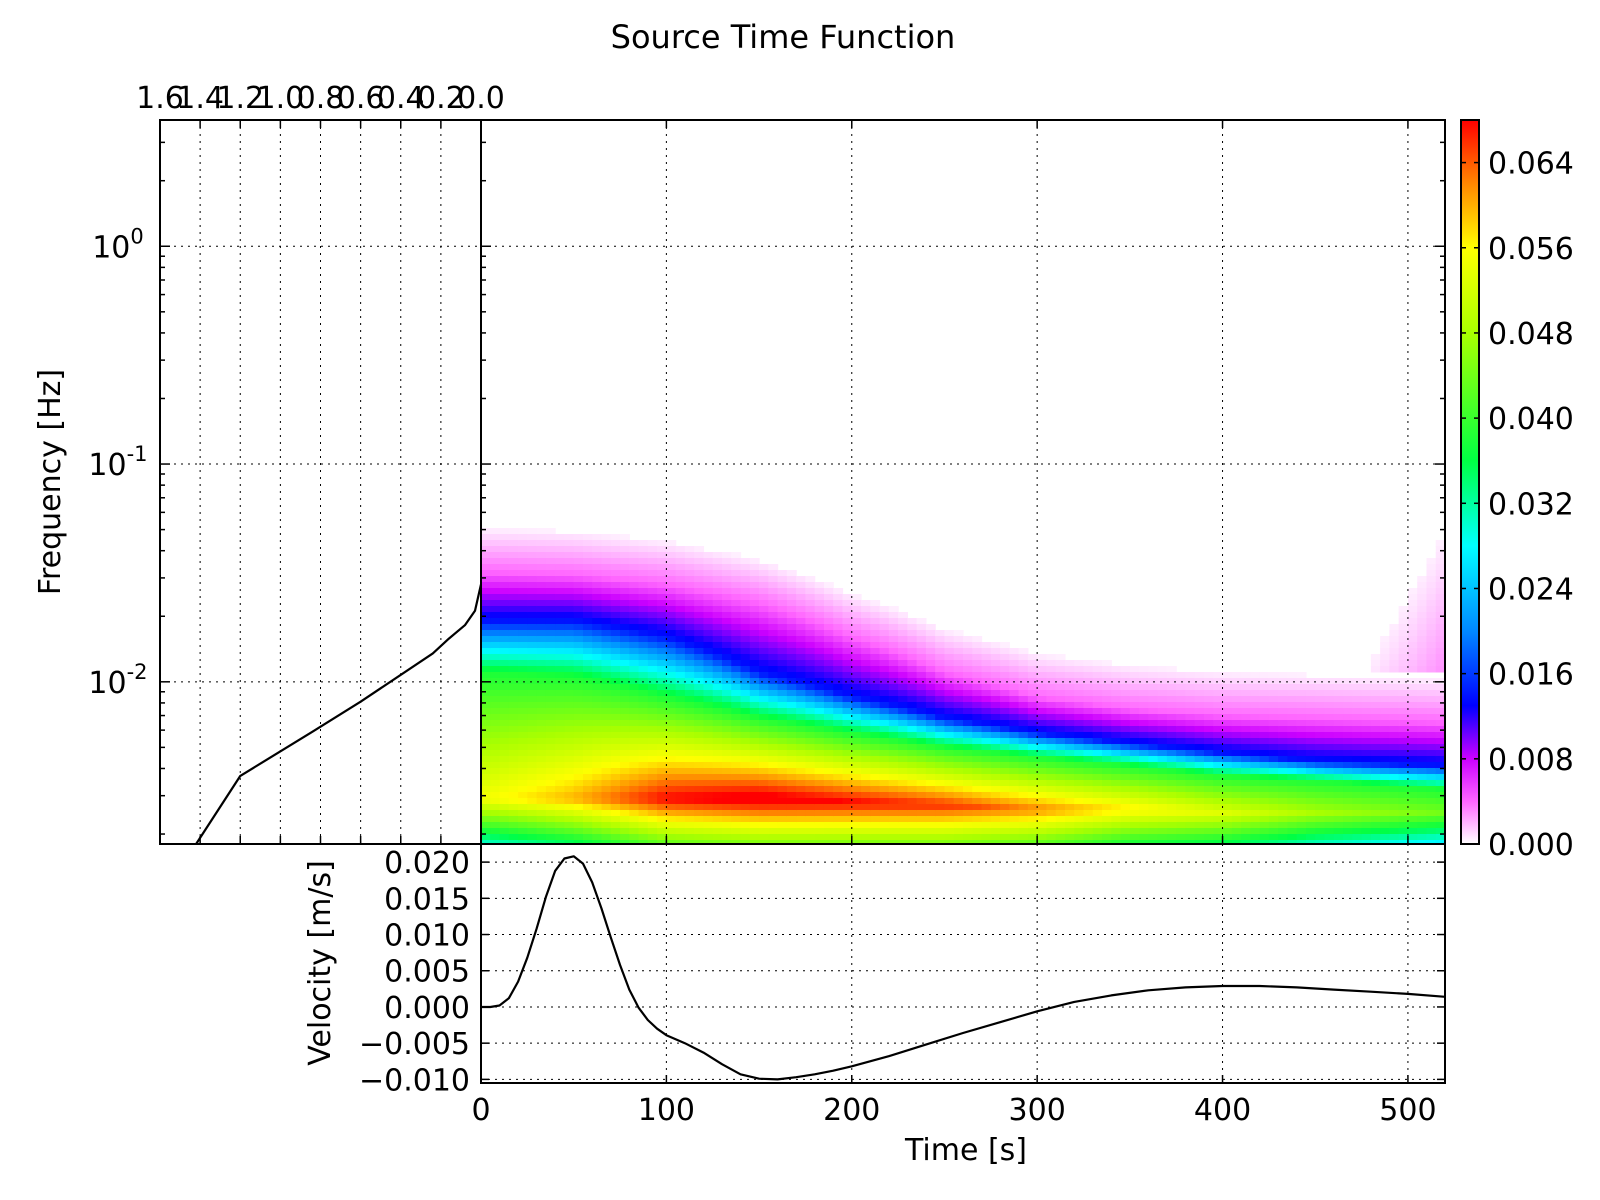 This screenshot has width=1600, height=1200. What do you see at coordinates (339, 714) in the screenshot?
I see `spectrum-curve` at bounding box center [339, 714].